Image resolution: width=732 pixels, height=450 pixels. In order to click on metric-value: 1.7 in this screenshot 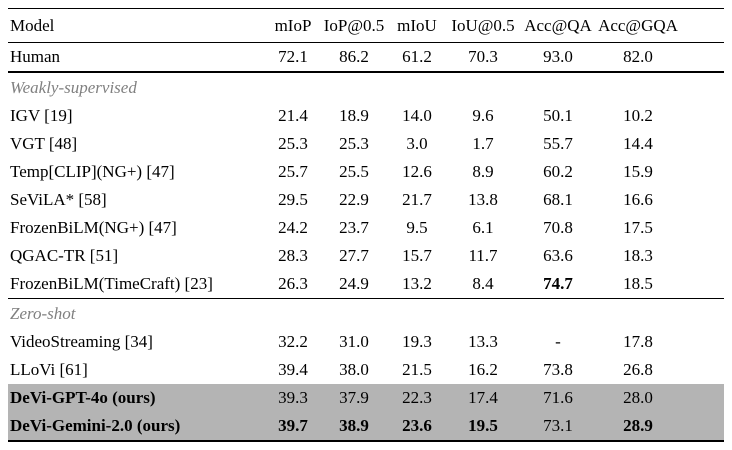, I will do `click(483, 143)`.